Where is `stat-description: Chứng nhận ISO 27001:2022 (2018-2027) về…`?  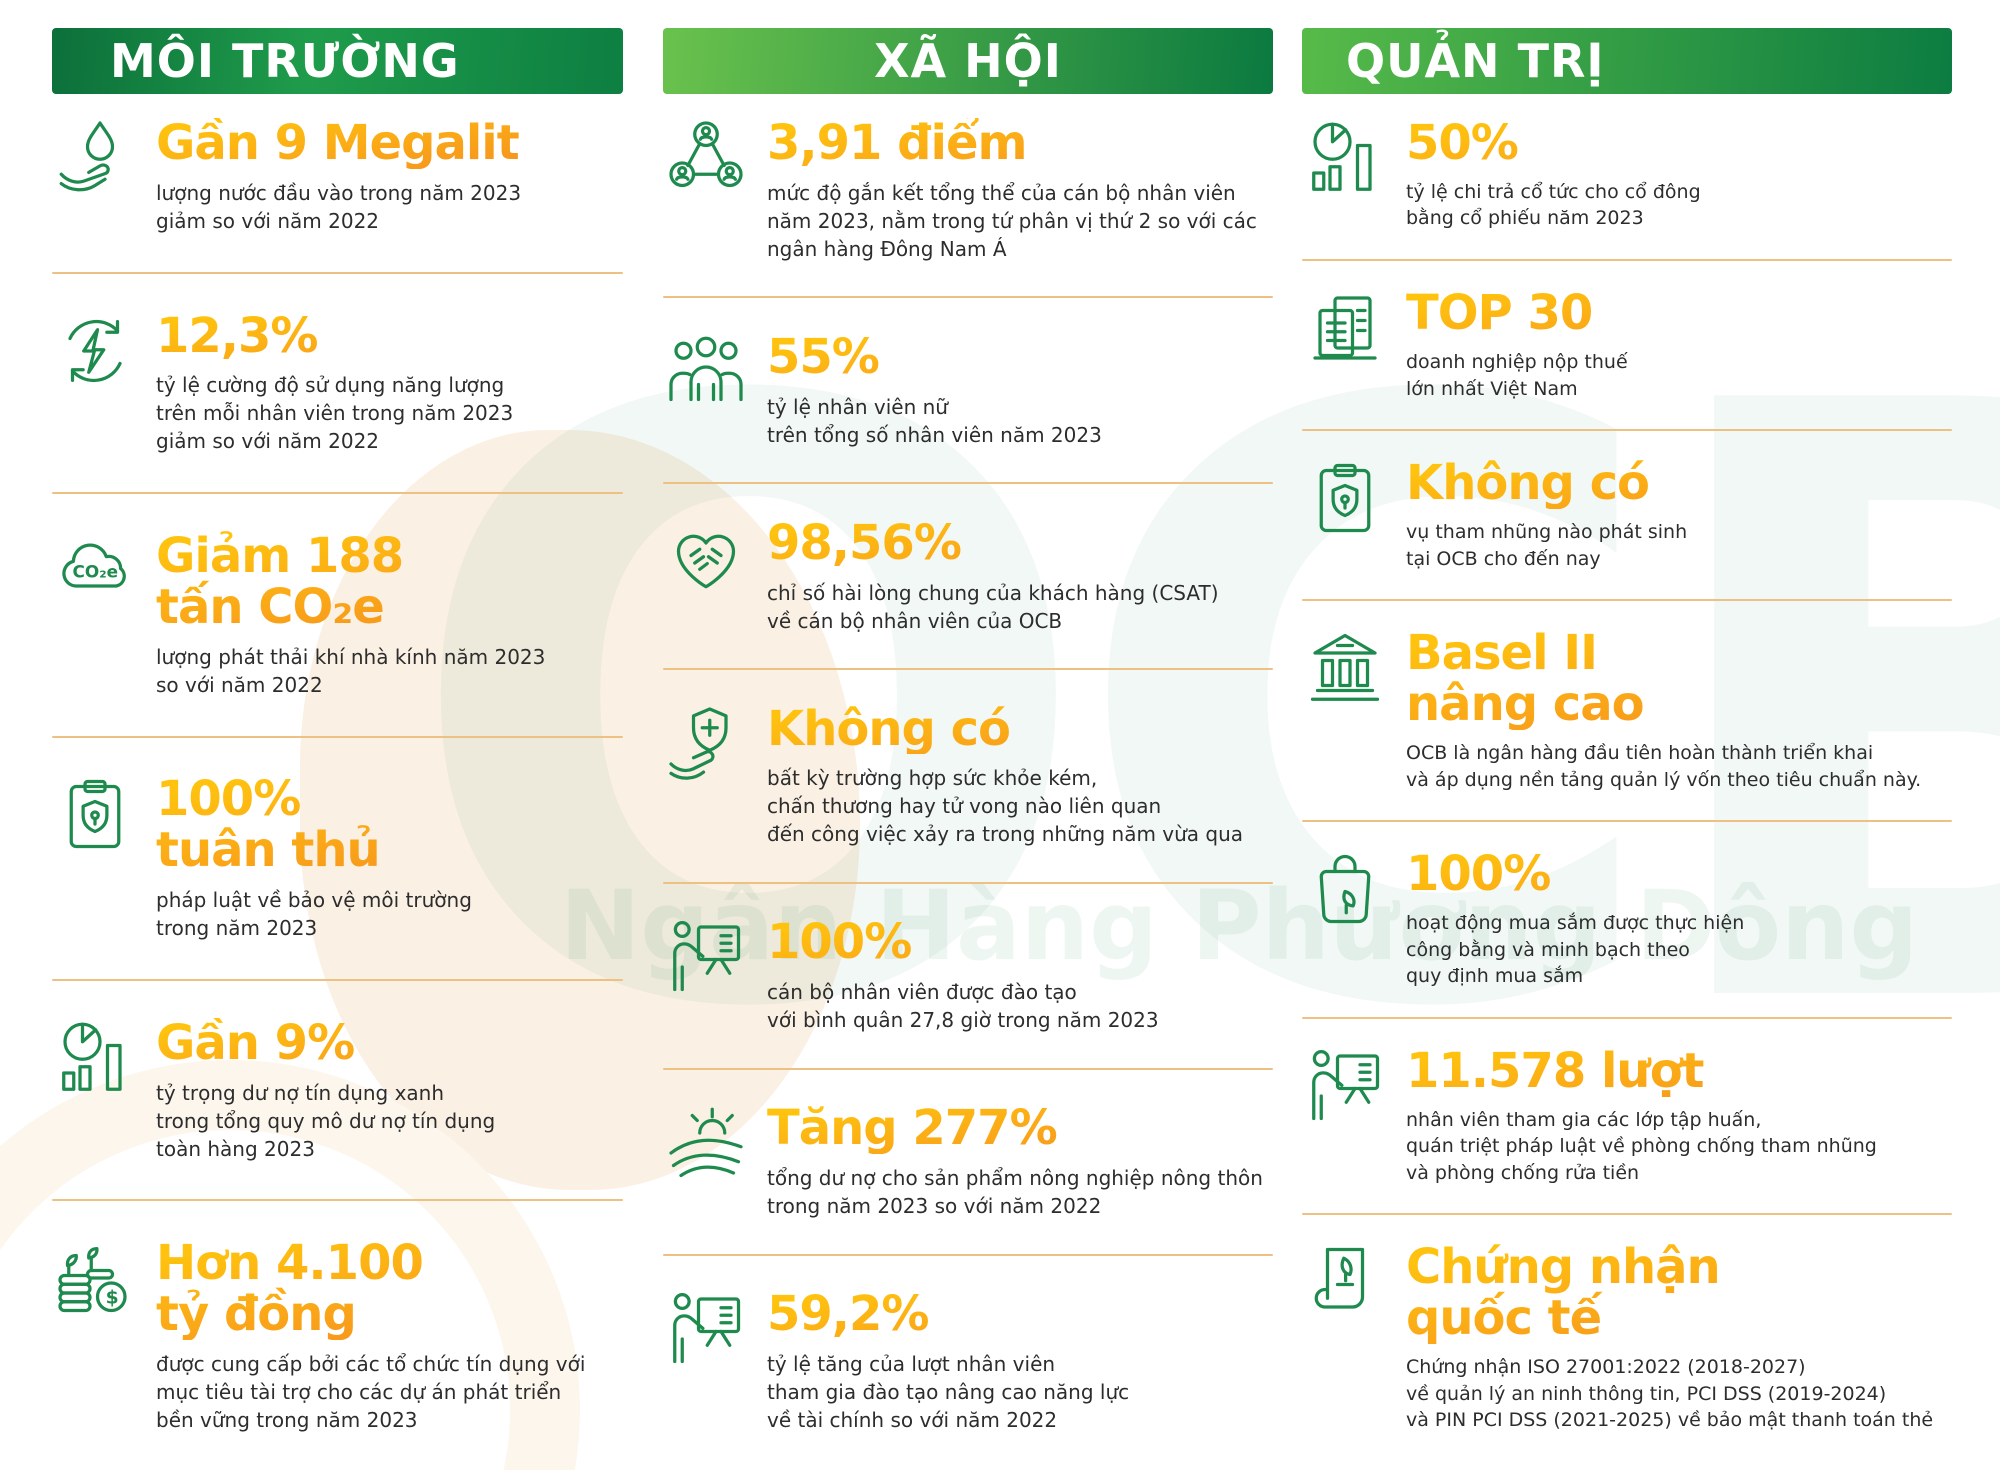
stat-description: Chứng nhận ISO 27001:2022 (2018-2027) về… is located at coordinates (1670, 1394).